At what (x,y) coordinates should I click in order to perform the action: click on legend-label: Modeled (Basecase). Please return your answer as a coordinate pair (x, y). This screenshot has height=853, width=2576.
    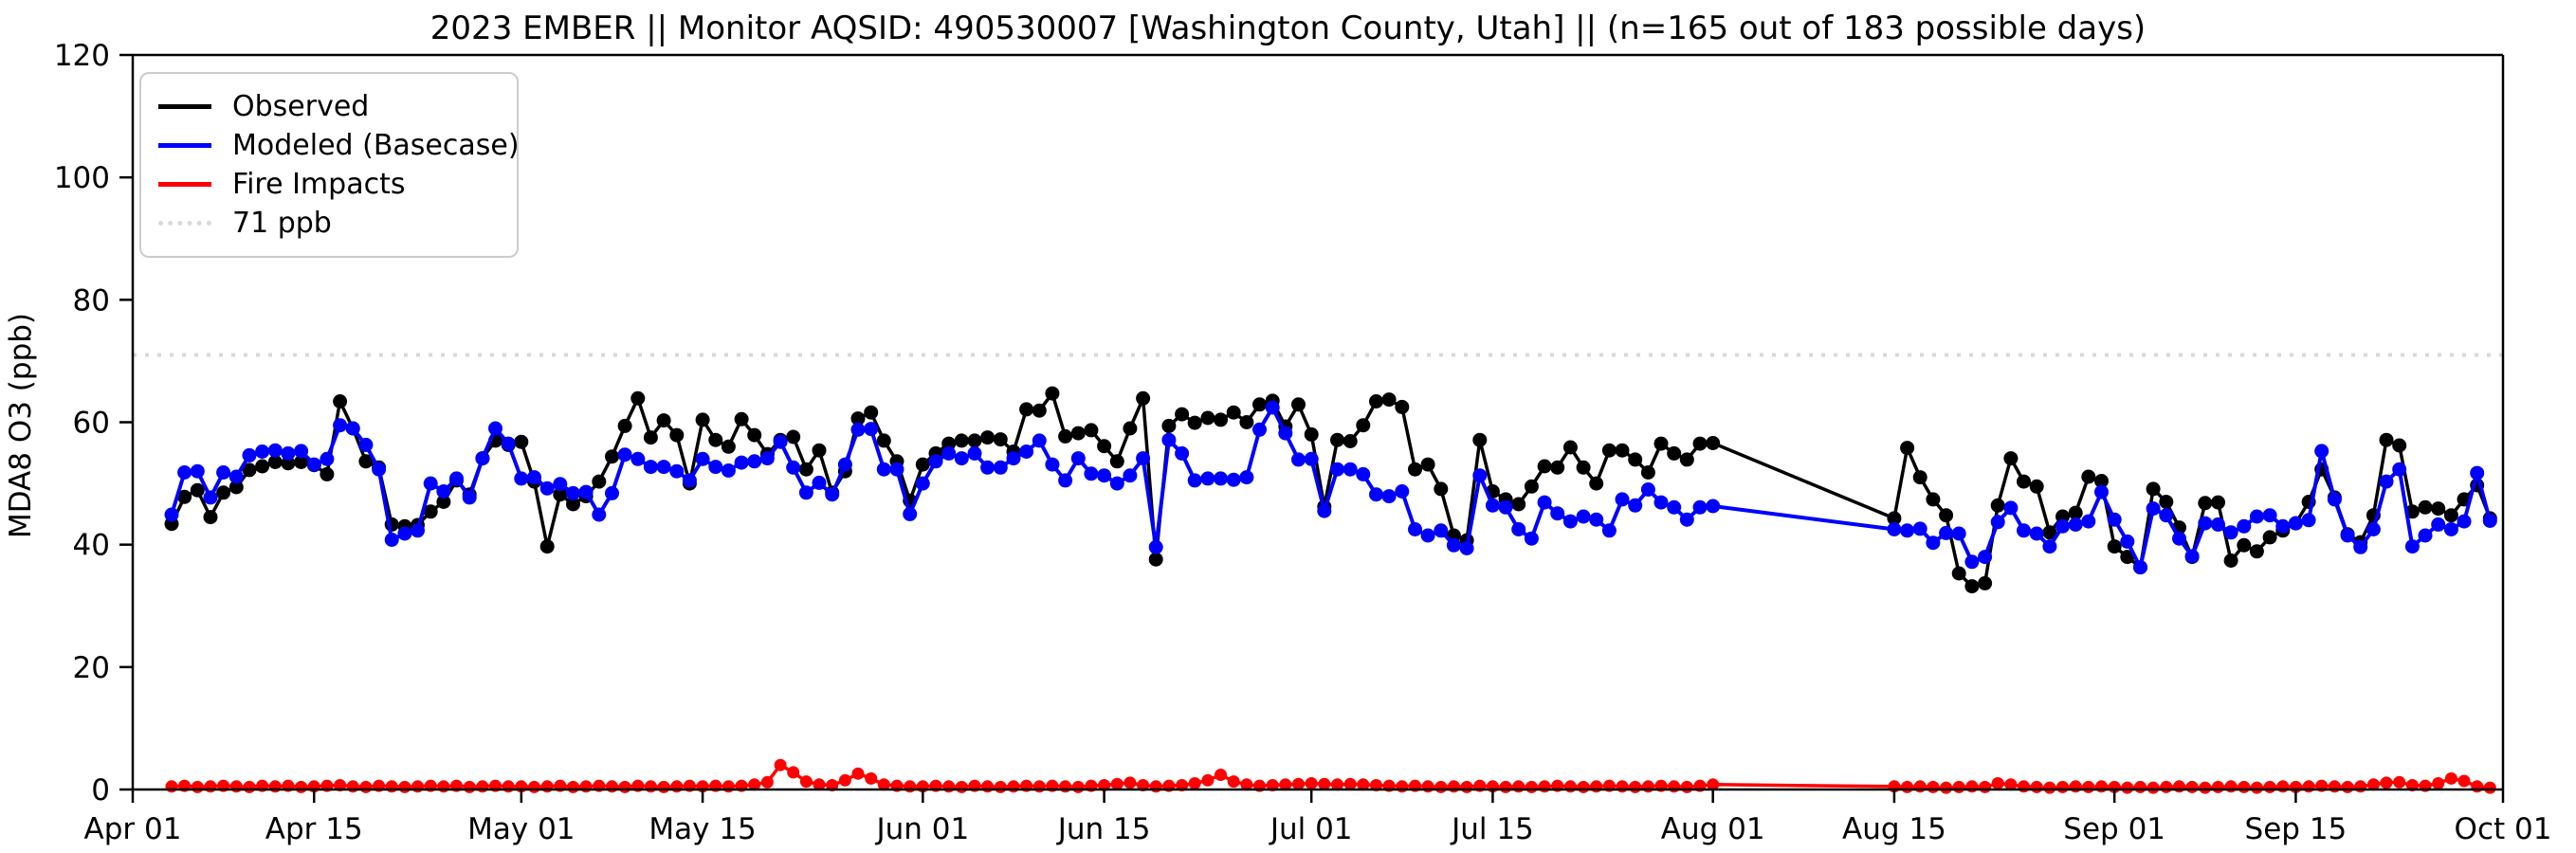
    Looking at the image, I should click on (376, 145).